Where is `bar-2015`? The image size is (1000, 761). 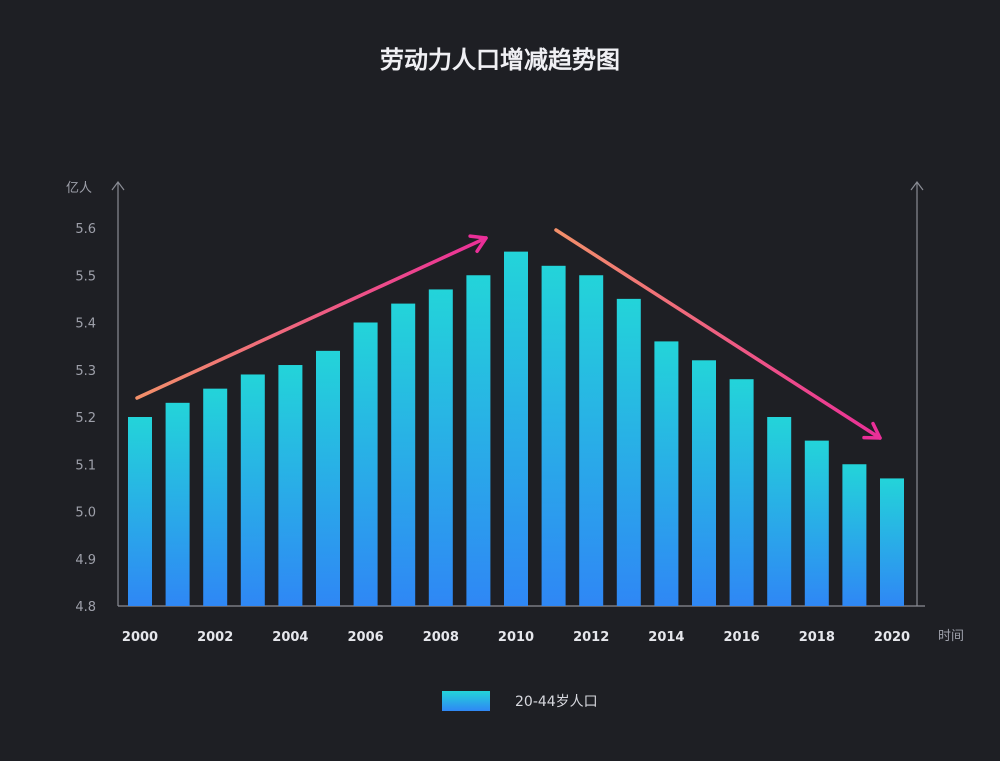 bar-2015 is located at coordinates (704, 483).